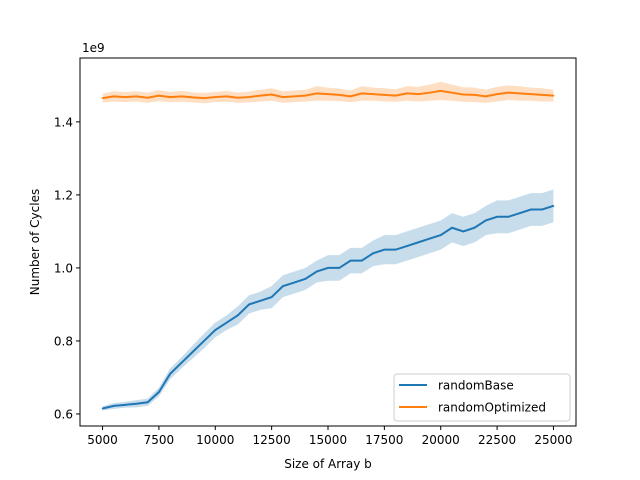 This screenshot has height=480, width=640. I want to click on y-offset-label: 1e9, so click(93, 48).